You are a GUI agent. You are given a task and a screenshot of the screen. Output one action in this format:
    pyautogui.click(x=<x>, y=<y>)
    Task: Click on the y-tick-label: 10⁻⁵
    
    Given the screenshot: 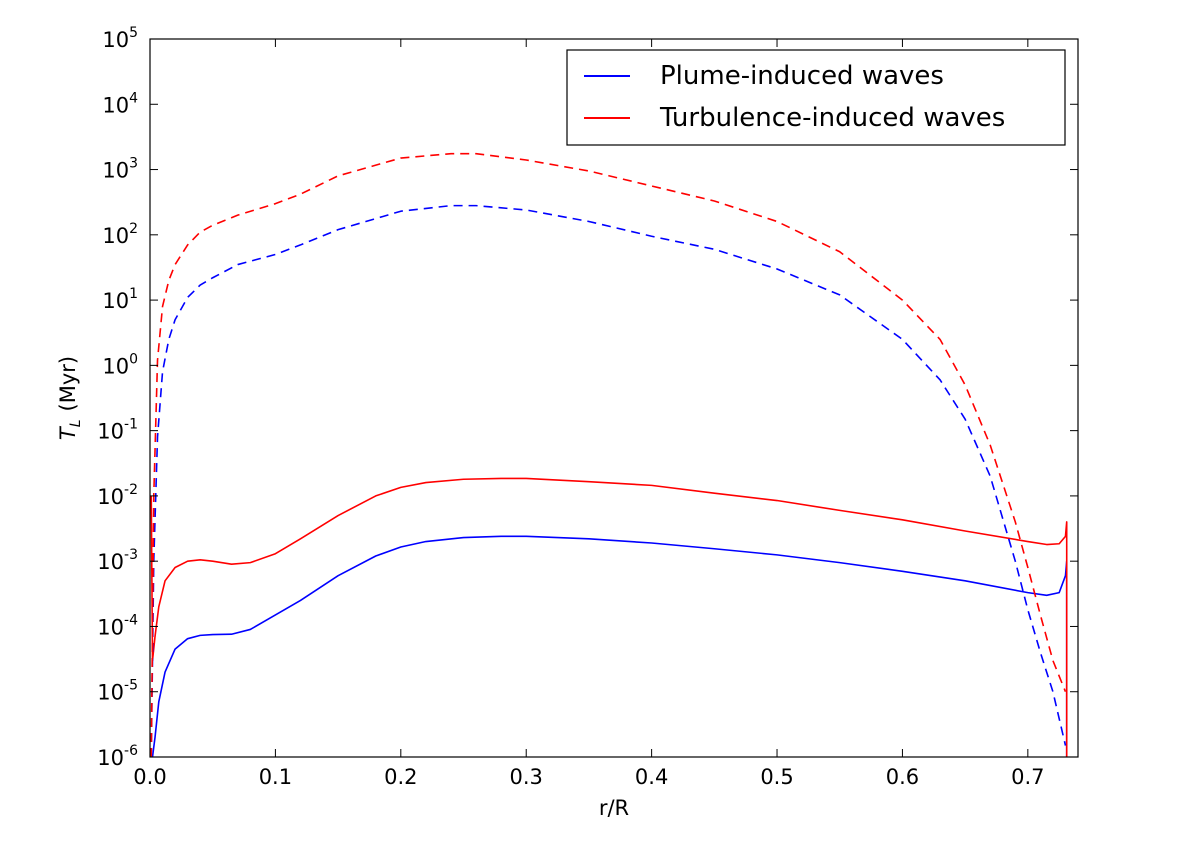 What is the action you would take?
    pyautogui.click(x=117, y=691)
    